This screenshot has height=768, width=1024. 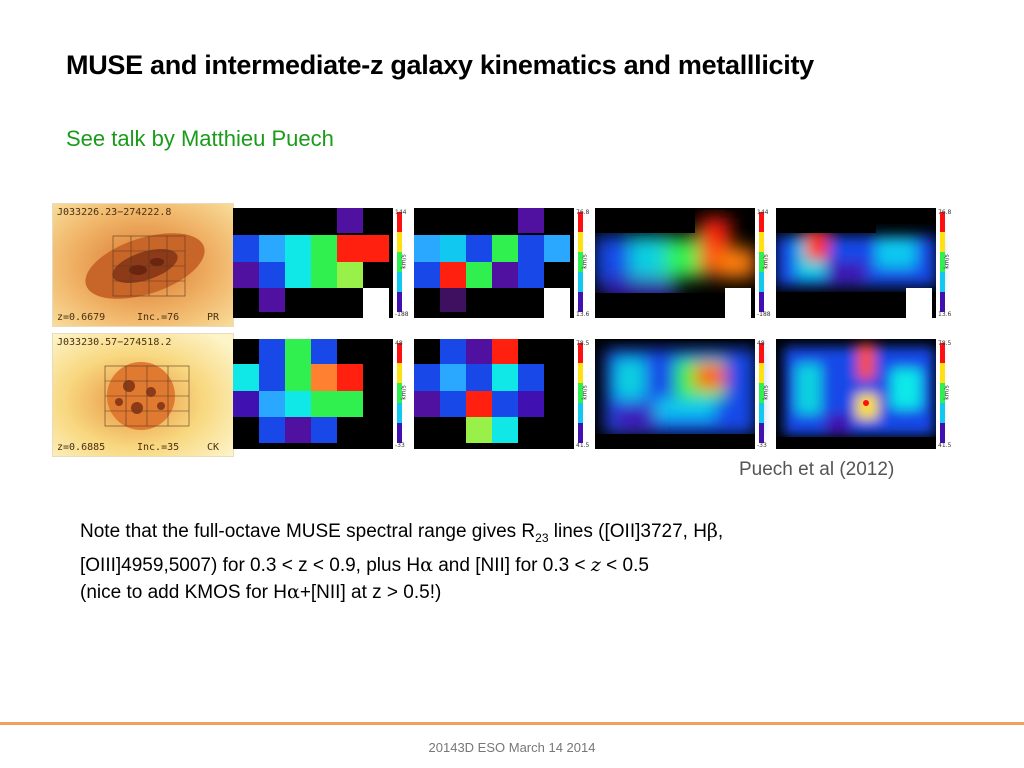 What do you see at coordinates (624, 565) in the screenshot?
I see `note-text: < 0.5` at bounding box center [624, 565].